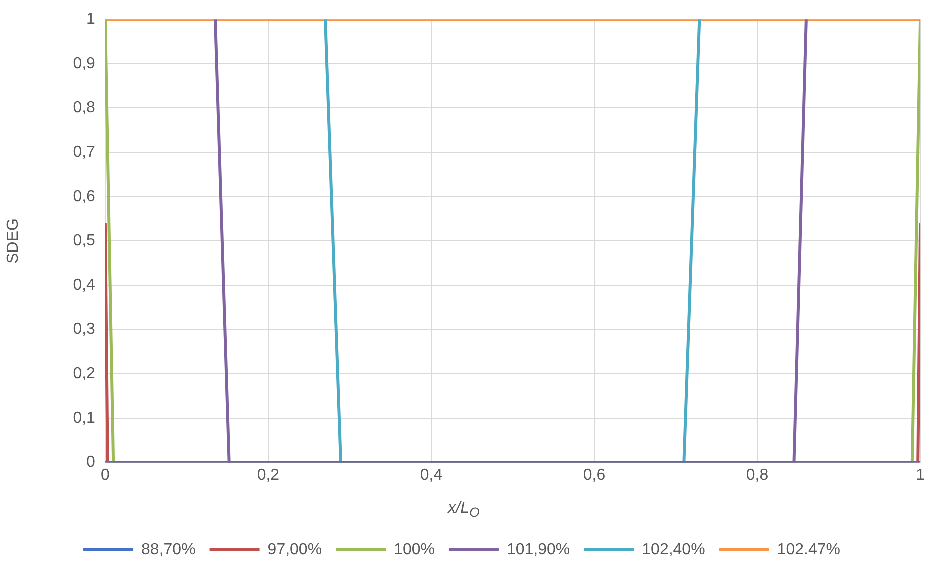 The width and height of the screenshot is (928, 574). Describe the element at coordinates (921, 475) in the screenshot. I see `x-tick-label: 1` at that location.